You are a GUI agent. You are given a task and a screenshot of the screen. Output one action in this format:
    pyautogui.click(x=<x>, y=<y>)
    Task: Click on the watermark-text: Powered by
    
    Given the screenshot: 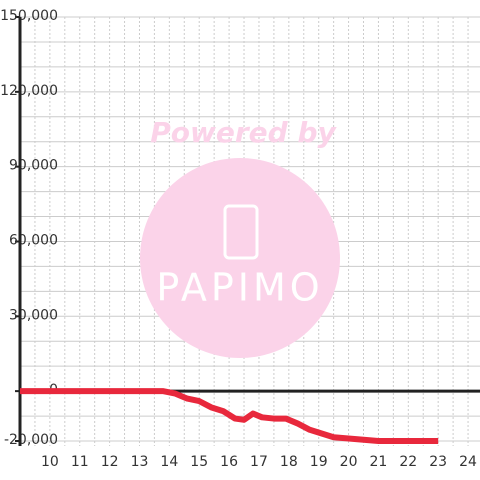 What is the action you would take?
    pyautogui.click(x=243, y=132)
    